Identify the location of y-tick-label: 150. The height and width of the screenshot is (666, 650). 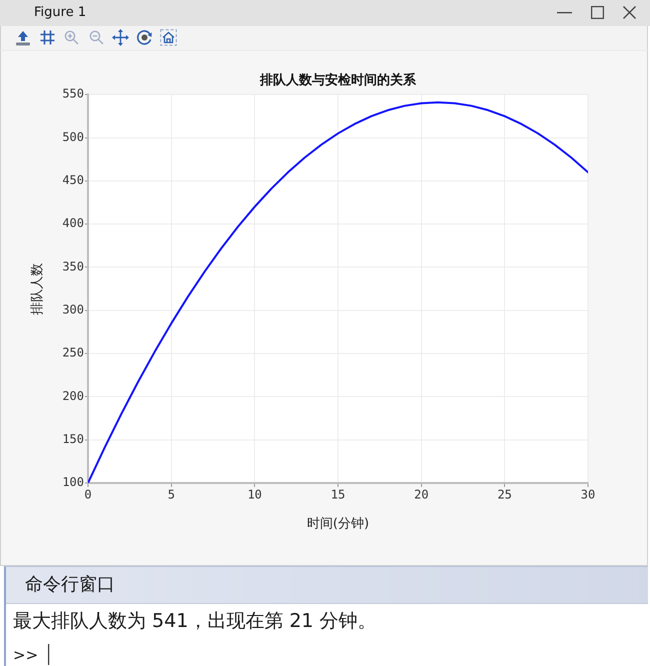
(73, 439).